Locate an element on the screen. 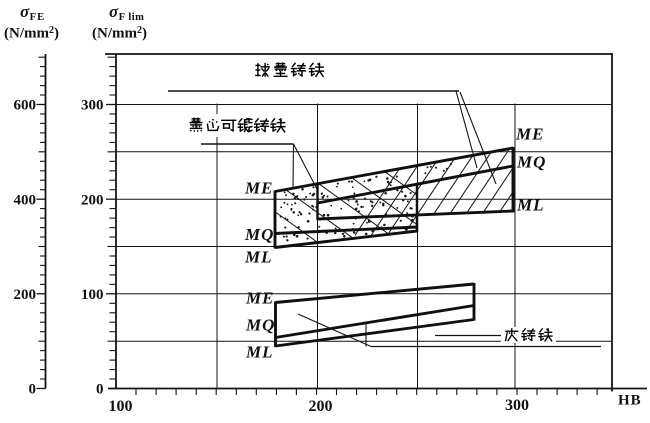  svg-text: HB is located at coordinates (630, 401).